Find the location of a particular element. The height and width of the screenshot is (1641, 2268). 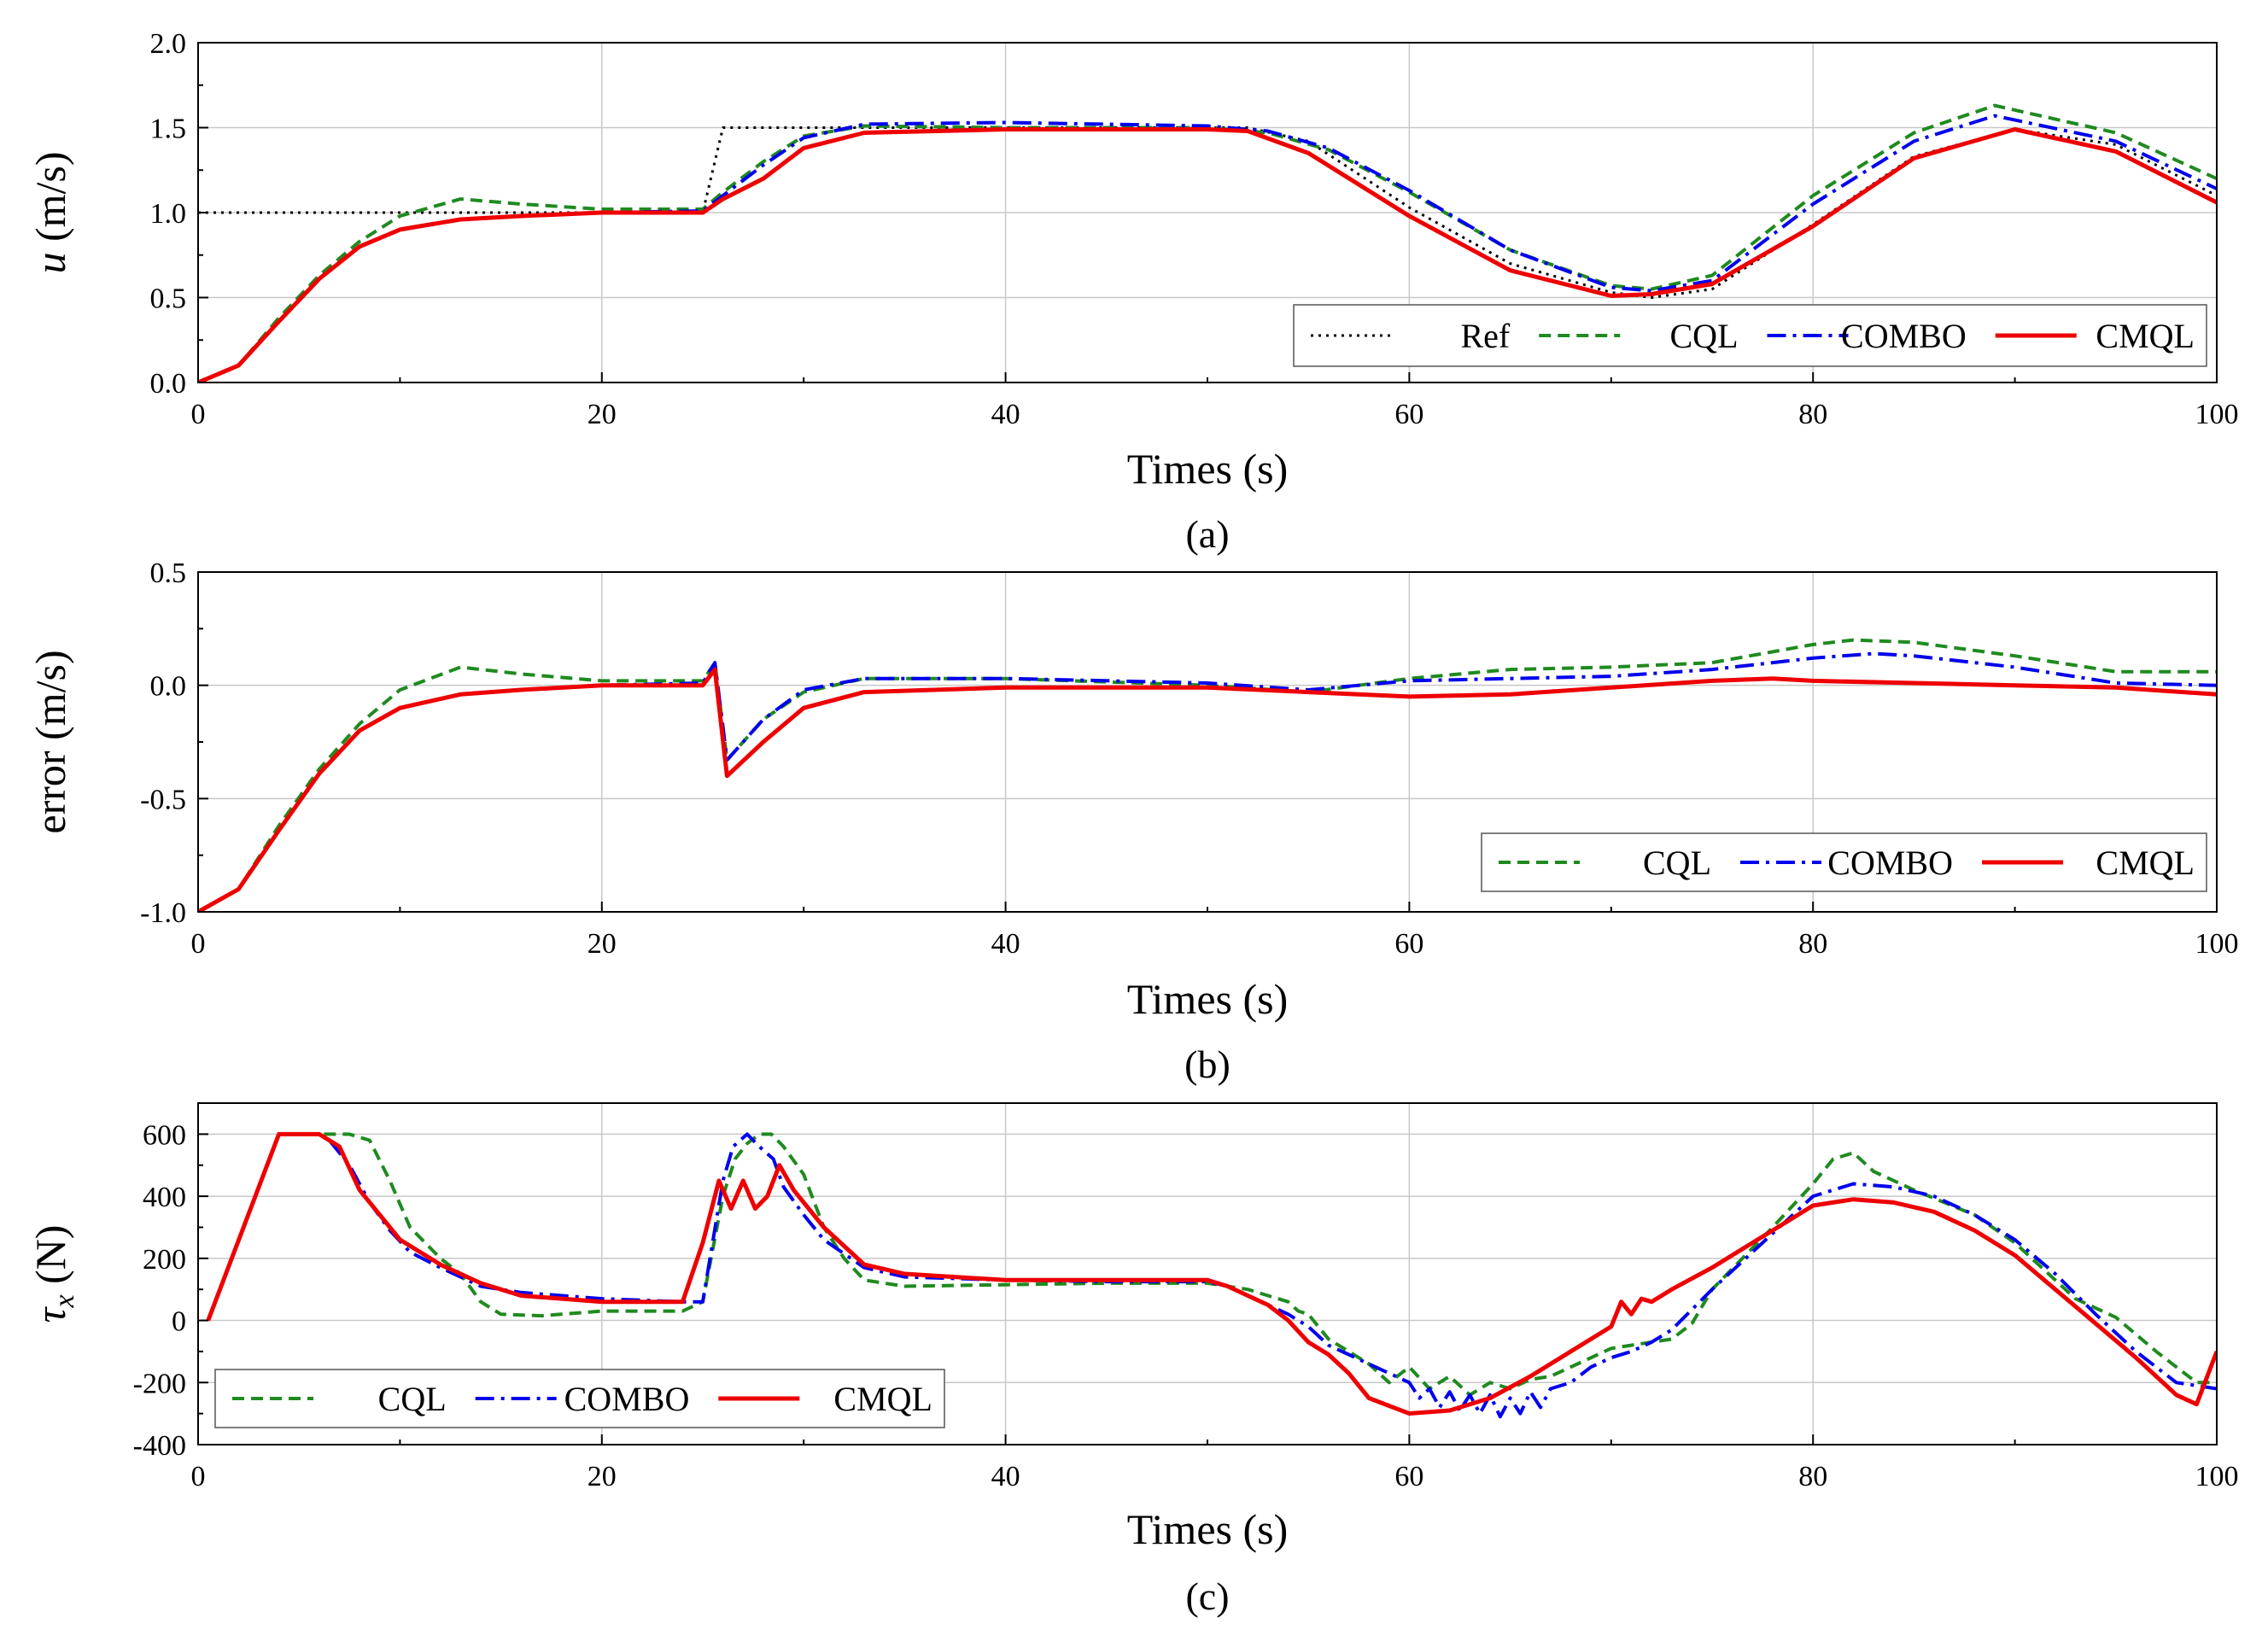

y-tick-label: 2.0 is located at coordinates (168, 44).